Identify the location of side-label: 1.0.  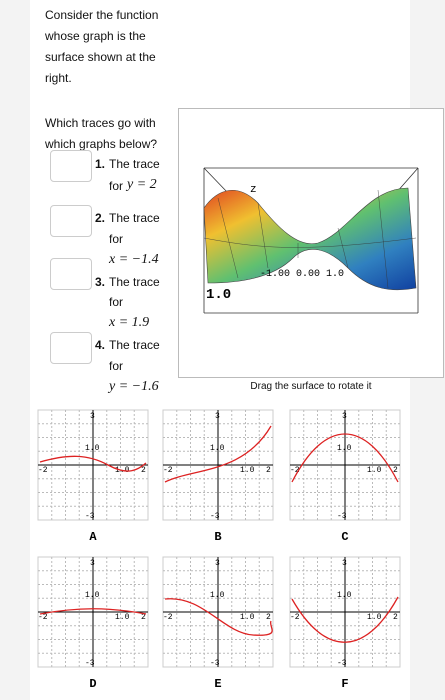
(218, 295).